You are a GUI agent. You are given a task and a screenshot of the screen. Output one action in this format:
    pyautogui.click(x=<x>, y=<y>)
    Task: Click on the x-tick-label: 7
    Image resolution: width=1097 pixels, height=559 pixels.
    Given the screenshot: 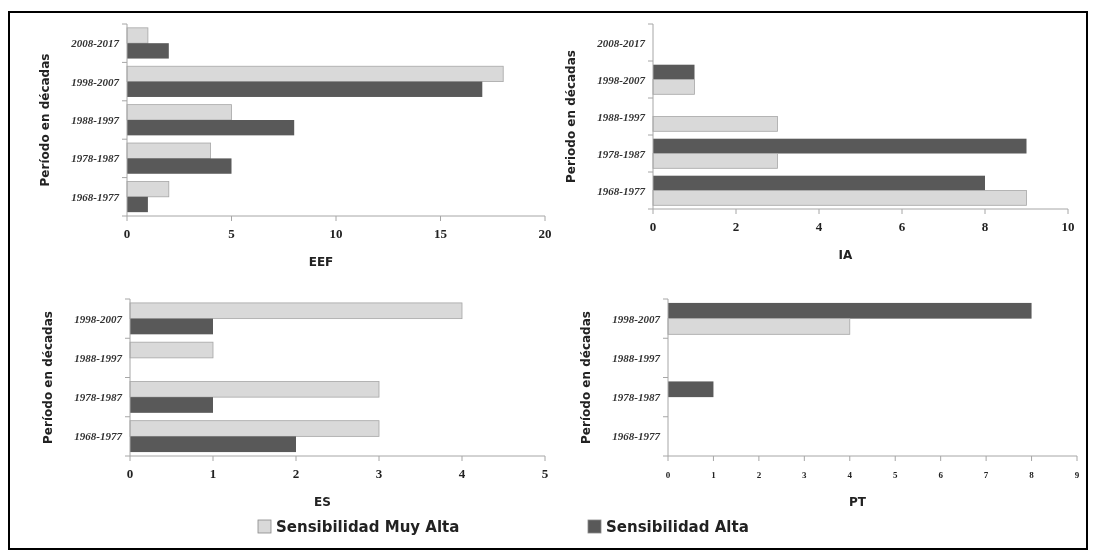 What is the action you would take?
    pyautogui.click(x=986, y=475)
    